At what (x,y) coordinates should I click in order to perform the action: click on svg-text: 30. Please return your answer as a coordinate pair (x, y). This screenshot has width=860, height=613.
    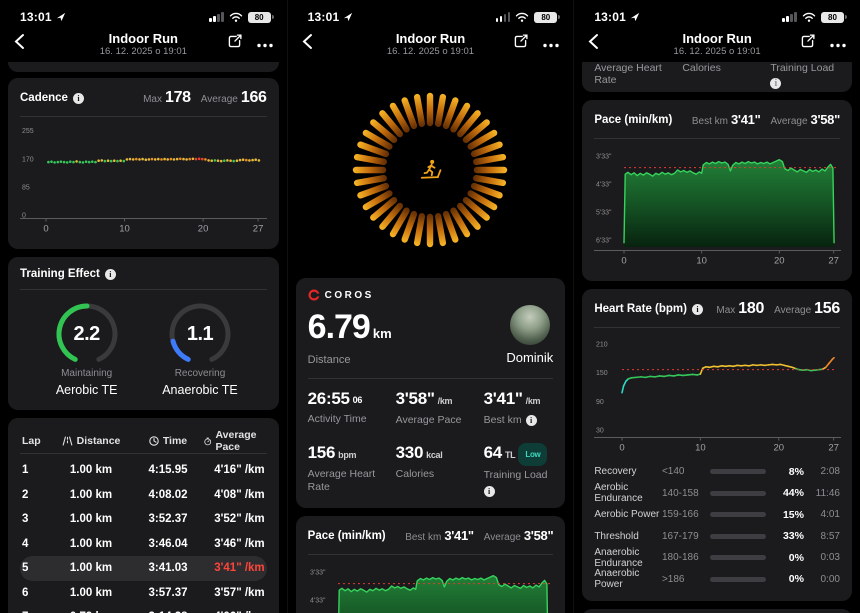
    Looking at the image, I should click on (600, 431).